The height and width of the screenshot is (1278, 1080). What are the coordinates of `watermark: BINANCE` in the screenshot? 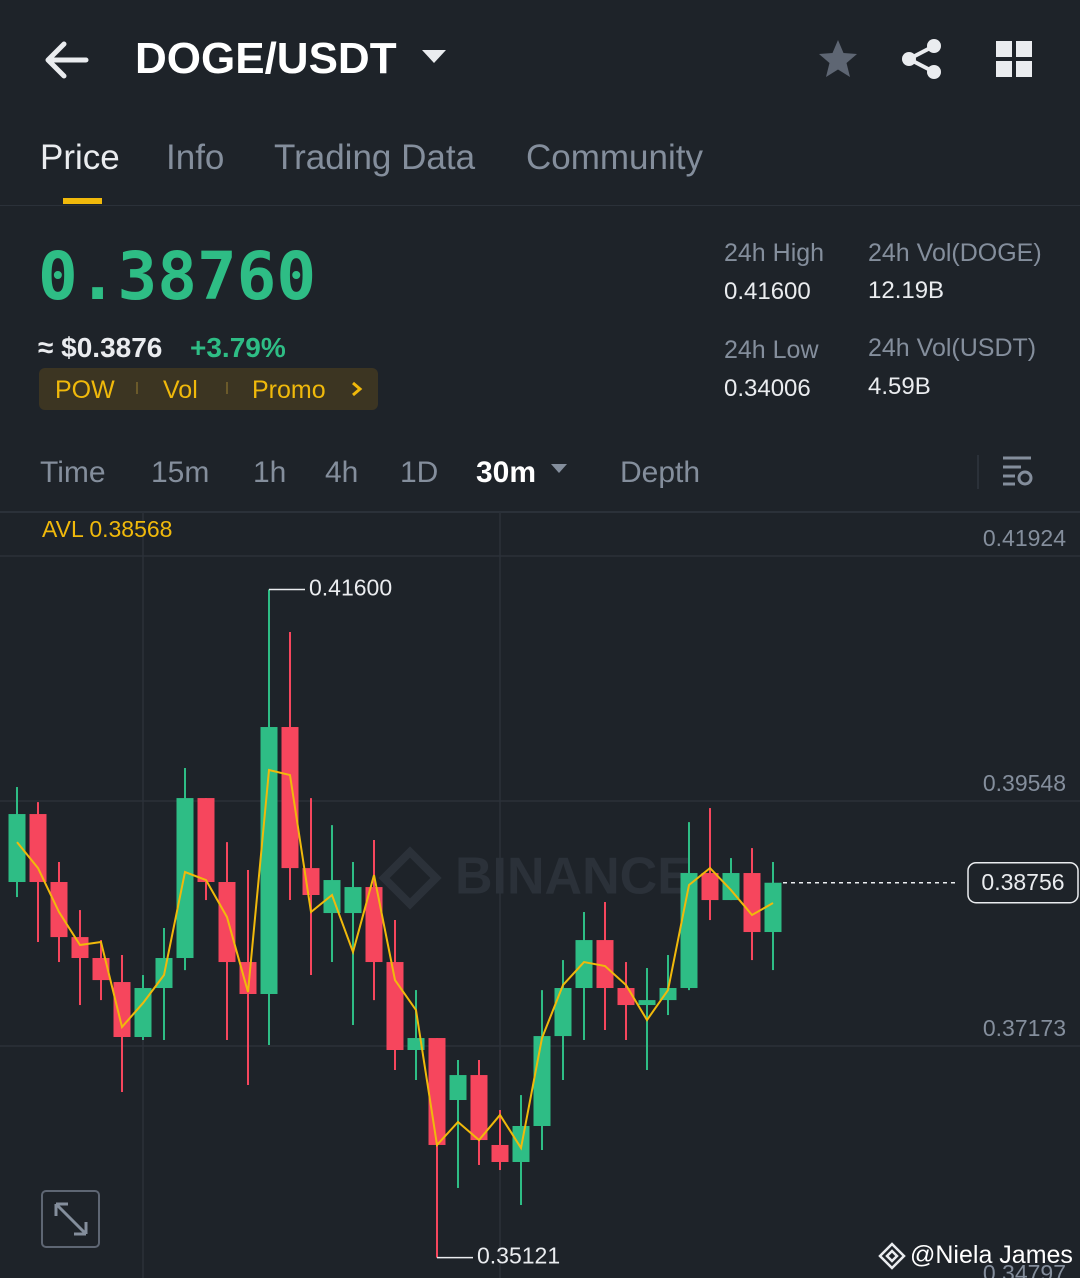 It's located at (573, 877).